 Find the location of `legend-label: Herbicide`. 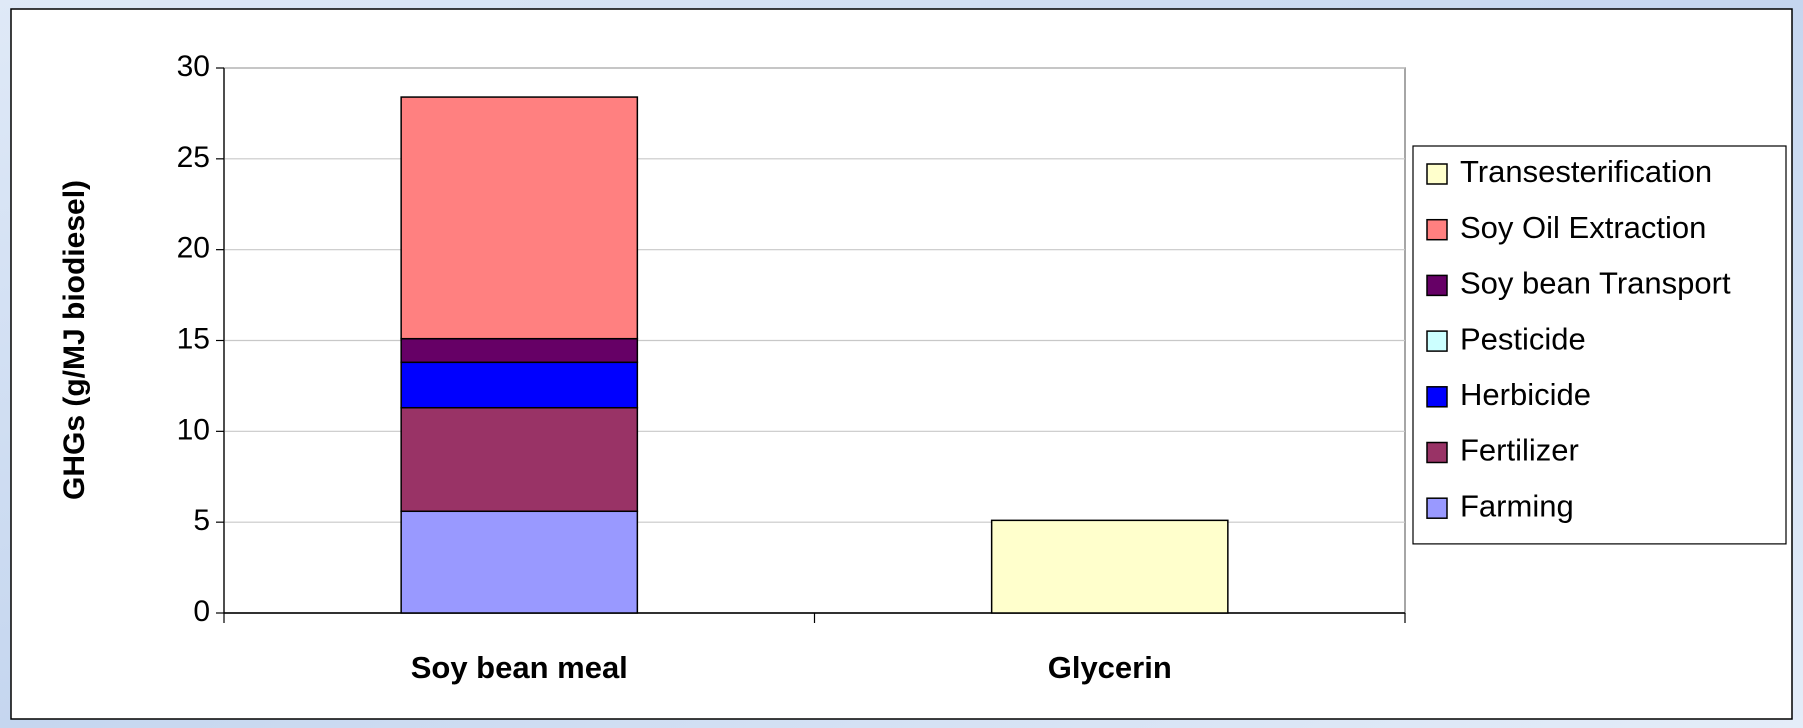

legend-label: Herbicide is located at coordinates (1525, 394).